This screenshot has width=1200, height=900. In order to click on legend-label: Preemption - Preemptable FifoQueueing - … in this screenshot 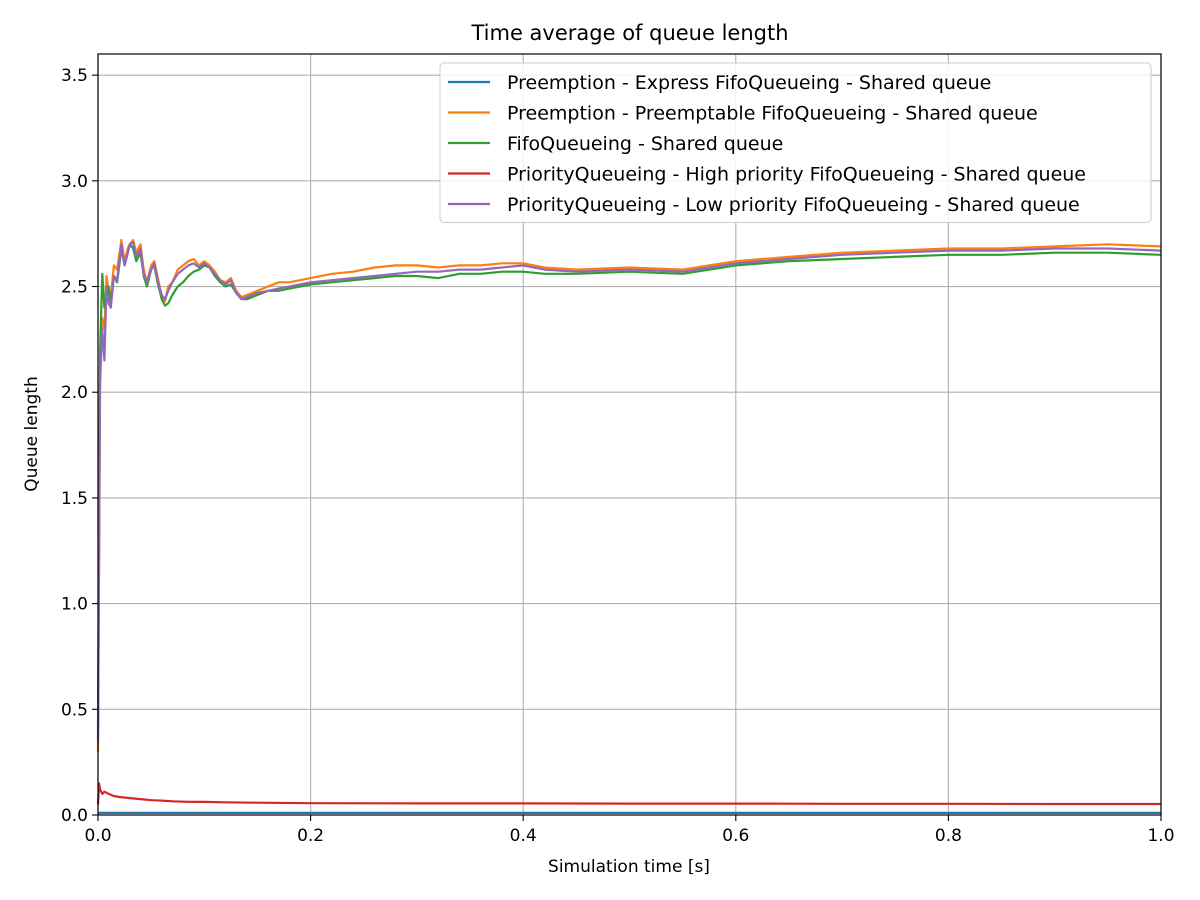, I will do `click(772, 114)`.